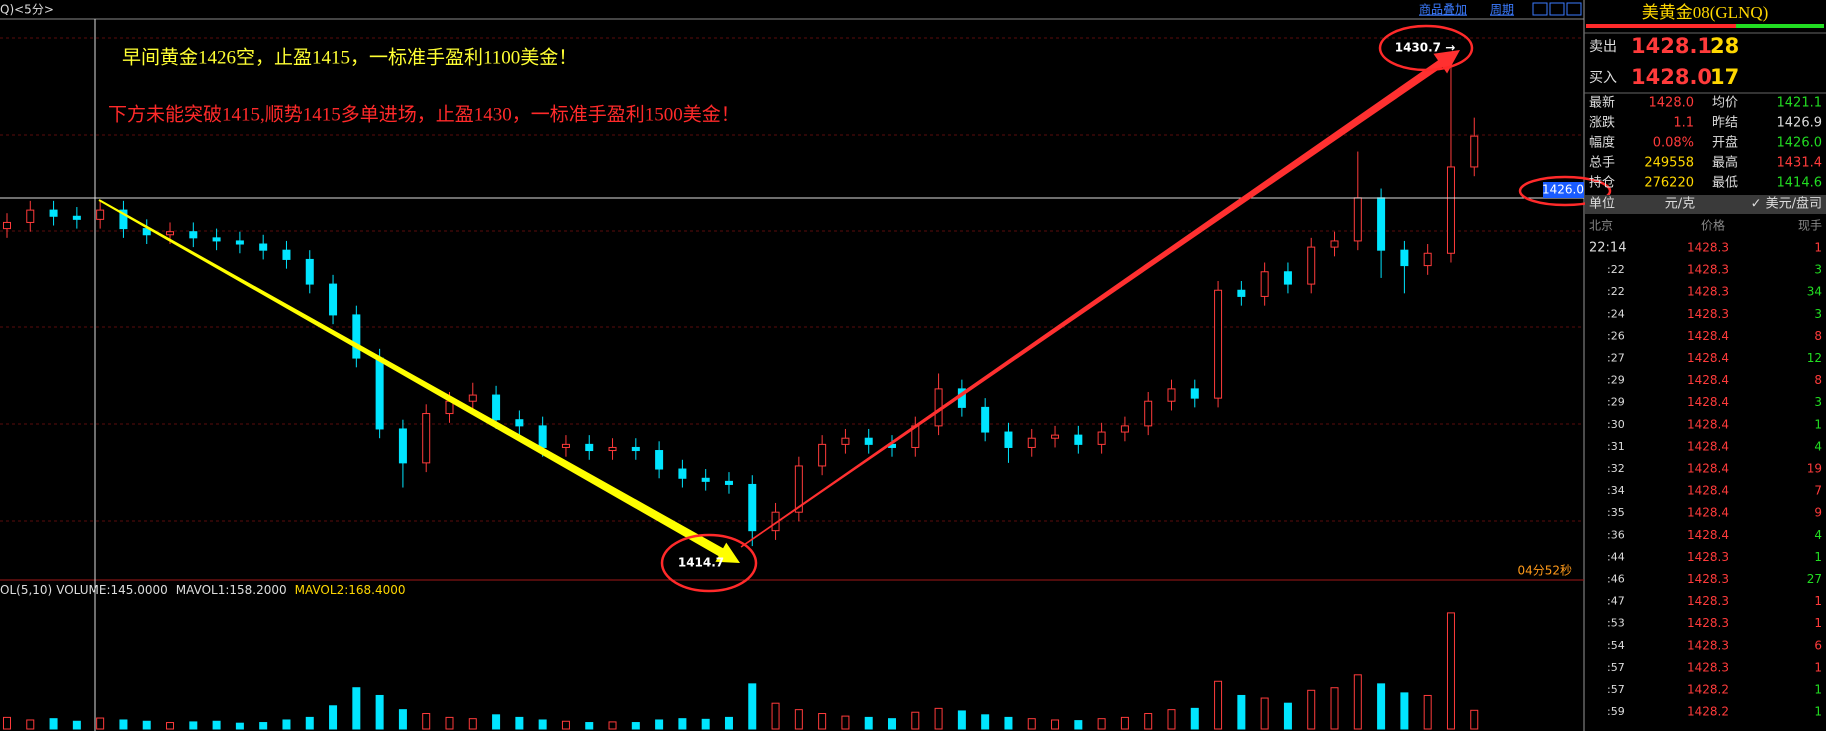  Describe the element at coordinates (1616, 645) in the screenshot. I see `trade-time: :54` at that location.